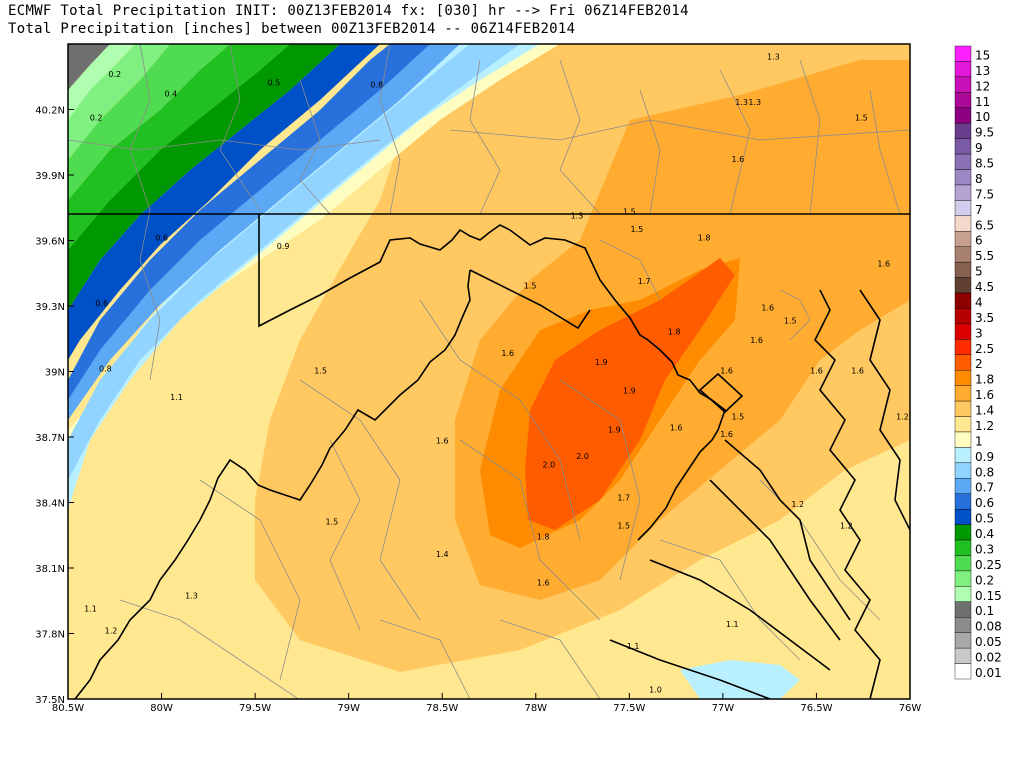  I want to click on y-tick-label: 37.8N, so click(50, 635).